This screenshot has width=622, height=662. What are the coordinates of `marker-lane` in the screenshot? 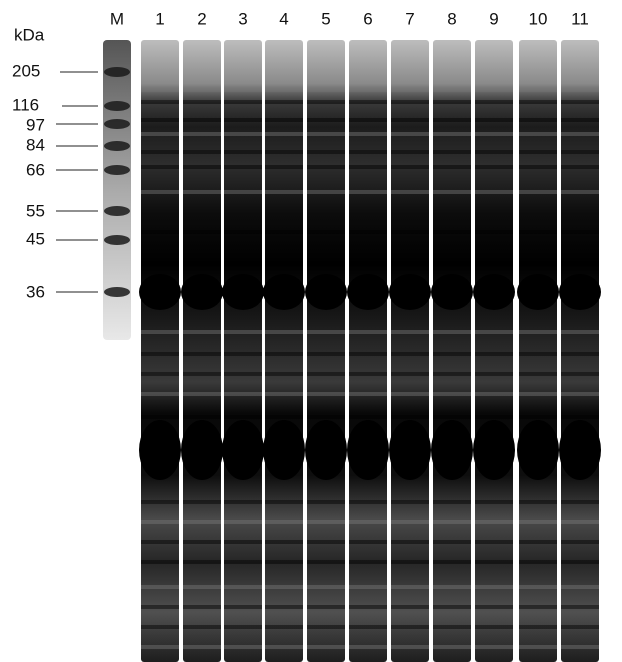 It's located at (117, 190).